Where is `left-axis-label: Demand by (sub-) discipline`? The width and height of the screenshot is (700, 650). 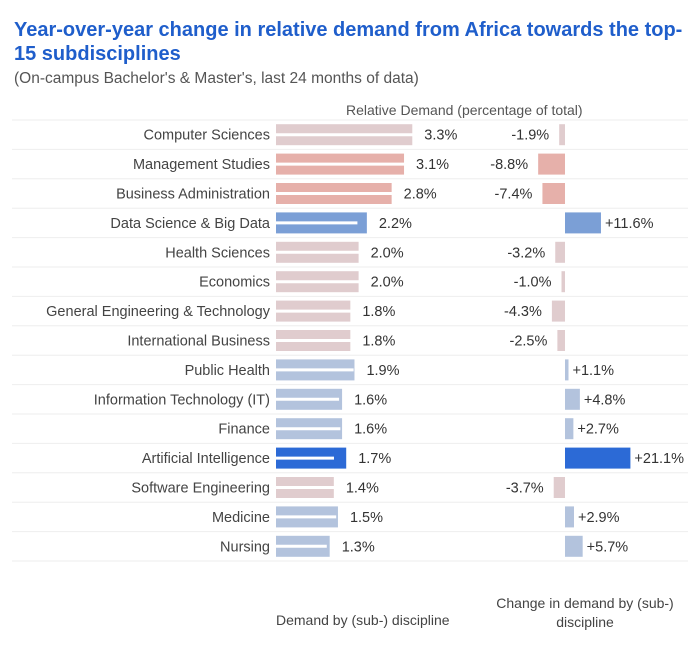 left-axis-label: Demand by (sub-) discipline is located at coordinates (363, 620).